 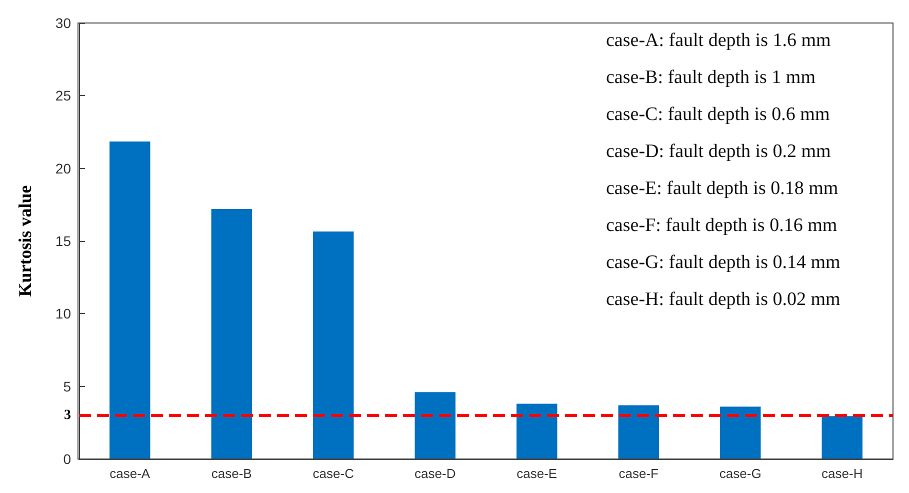 What do you see at coordinates (722, 225) in the screenshot?
I see `annotation: case-F: fault depth is 0.16 mm` at bounding box center [722, 225].